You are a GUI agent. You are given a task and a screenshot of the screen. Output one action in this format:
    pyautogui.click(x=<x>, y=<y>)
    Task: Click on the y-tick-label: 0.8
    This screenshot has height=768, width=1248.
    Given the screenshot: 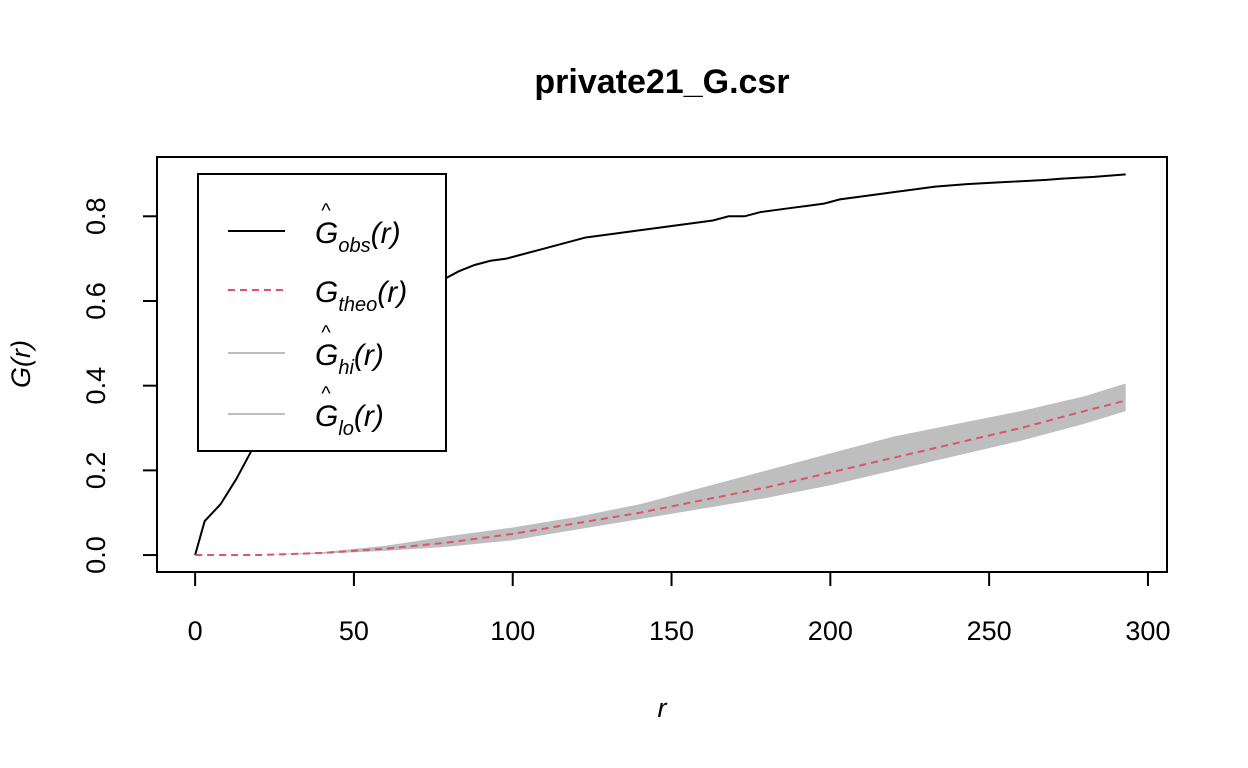 What is the action you would take?
    pyautogui.click(x=96, y=217)
    